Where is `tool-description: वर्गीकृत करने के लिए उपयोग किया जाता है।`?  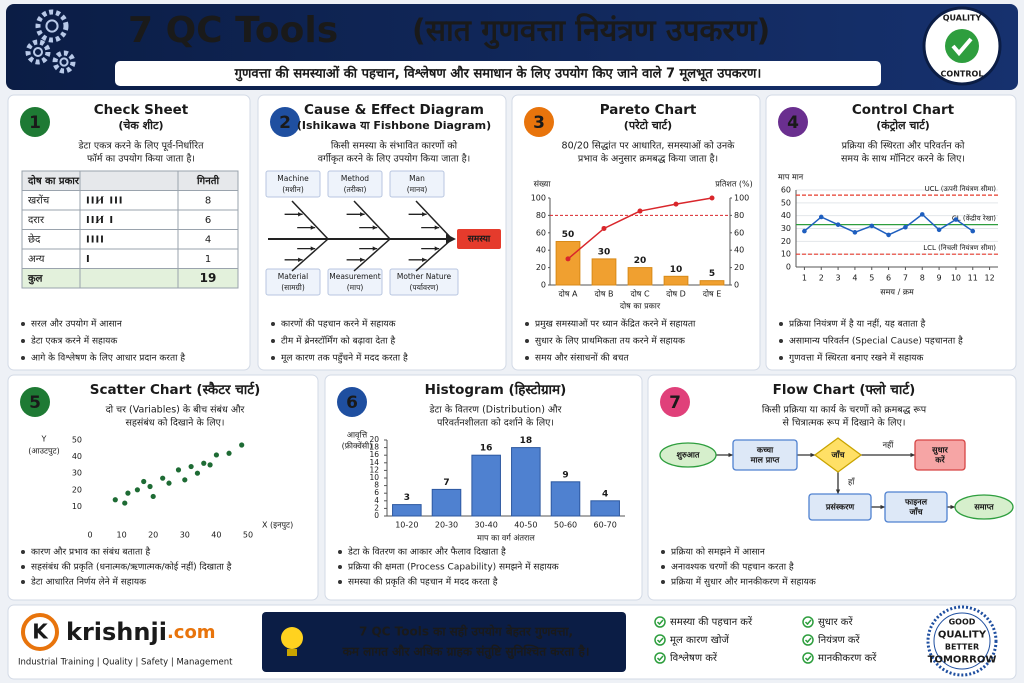 tool-description: वर्गीकृत करने के लिए उपयोग किया जाता है। is located at coordinates (394, 159).